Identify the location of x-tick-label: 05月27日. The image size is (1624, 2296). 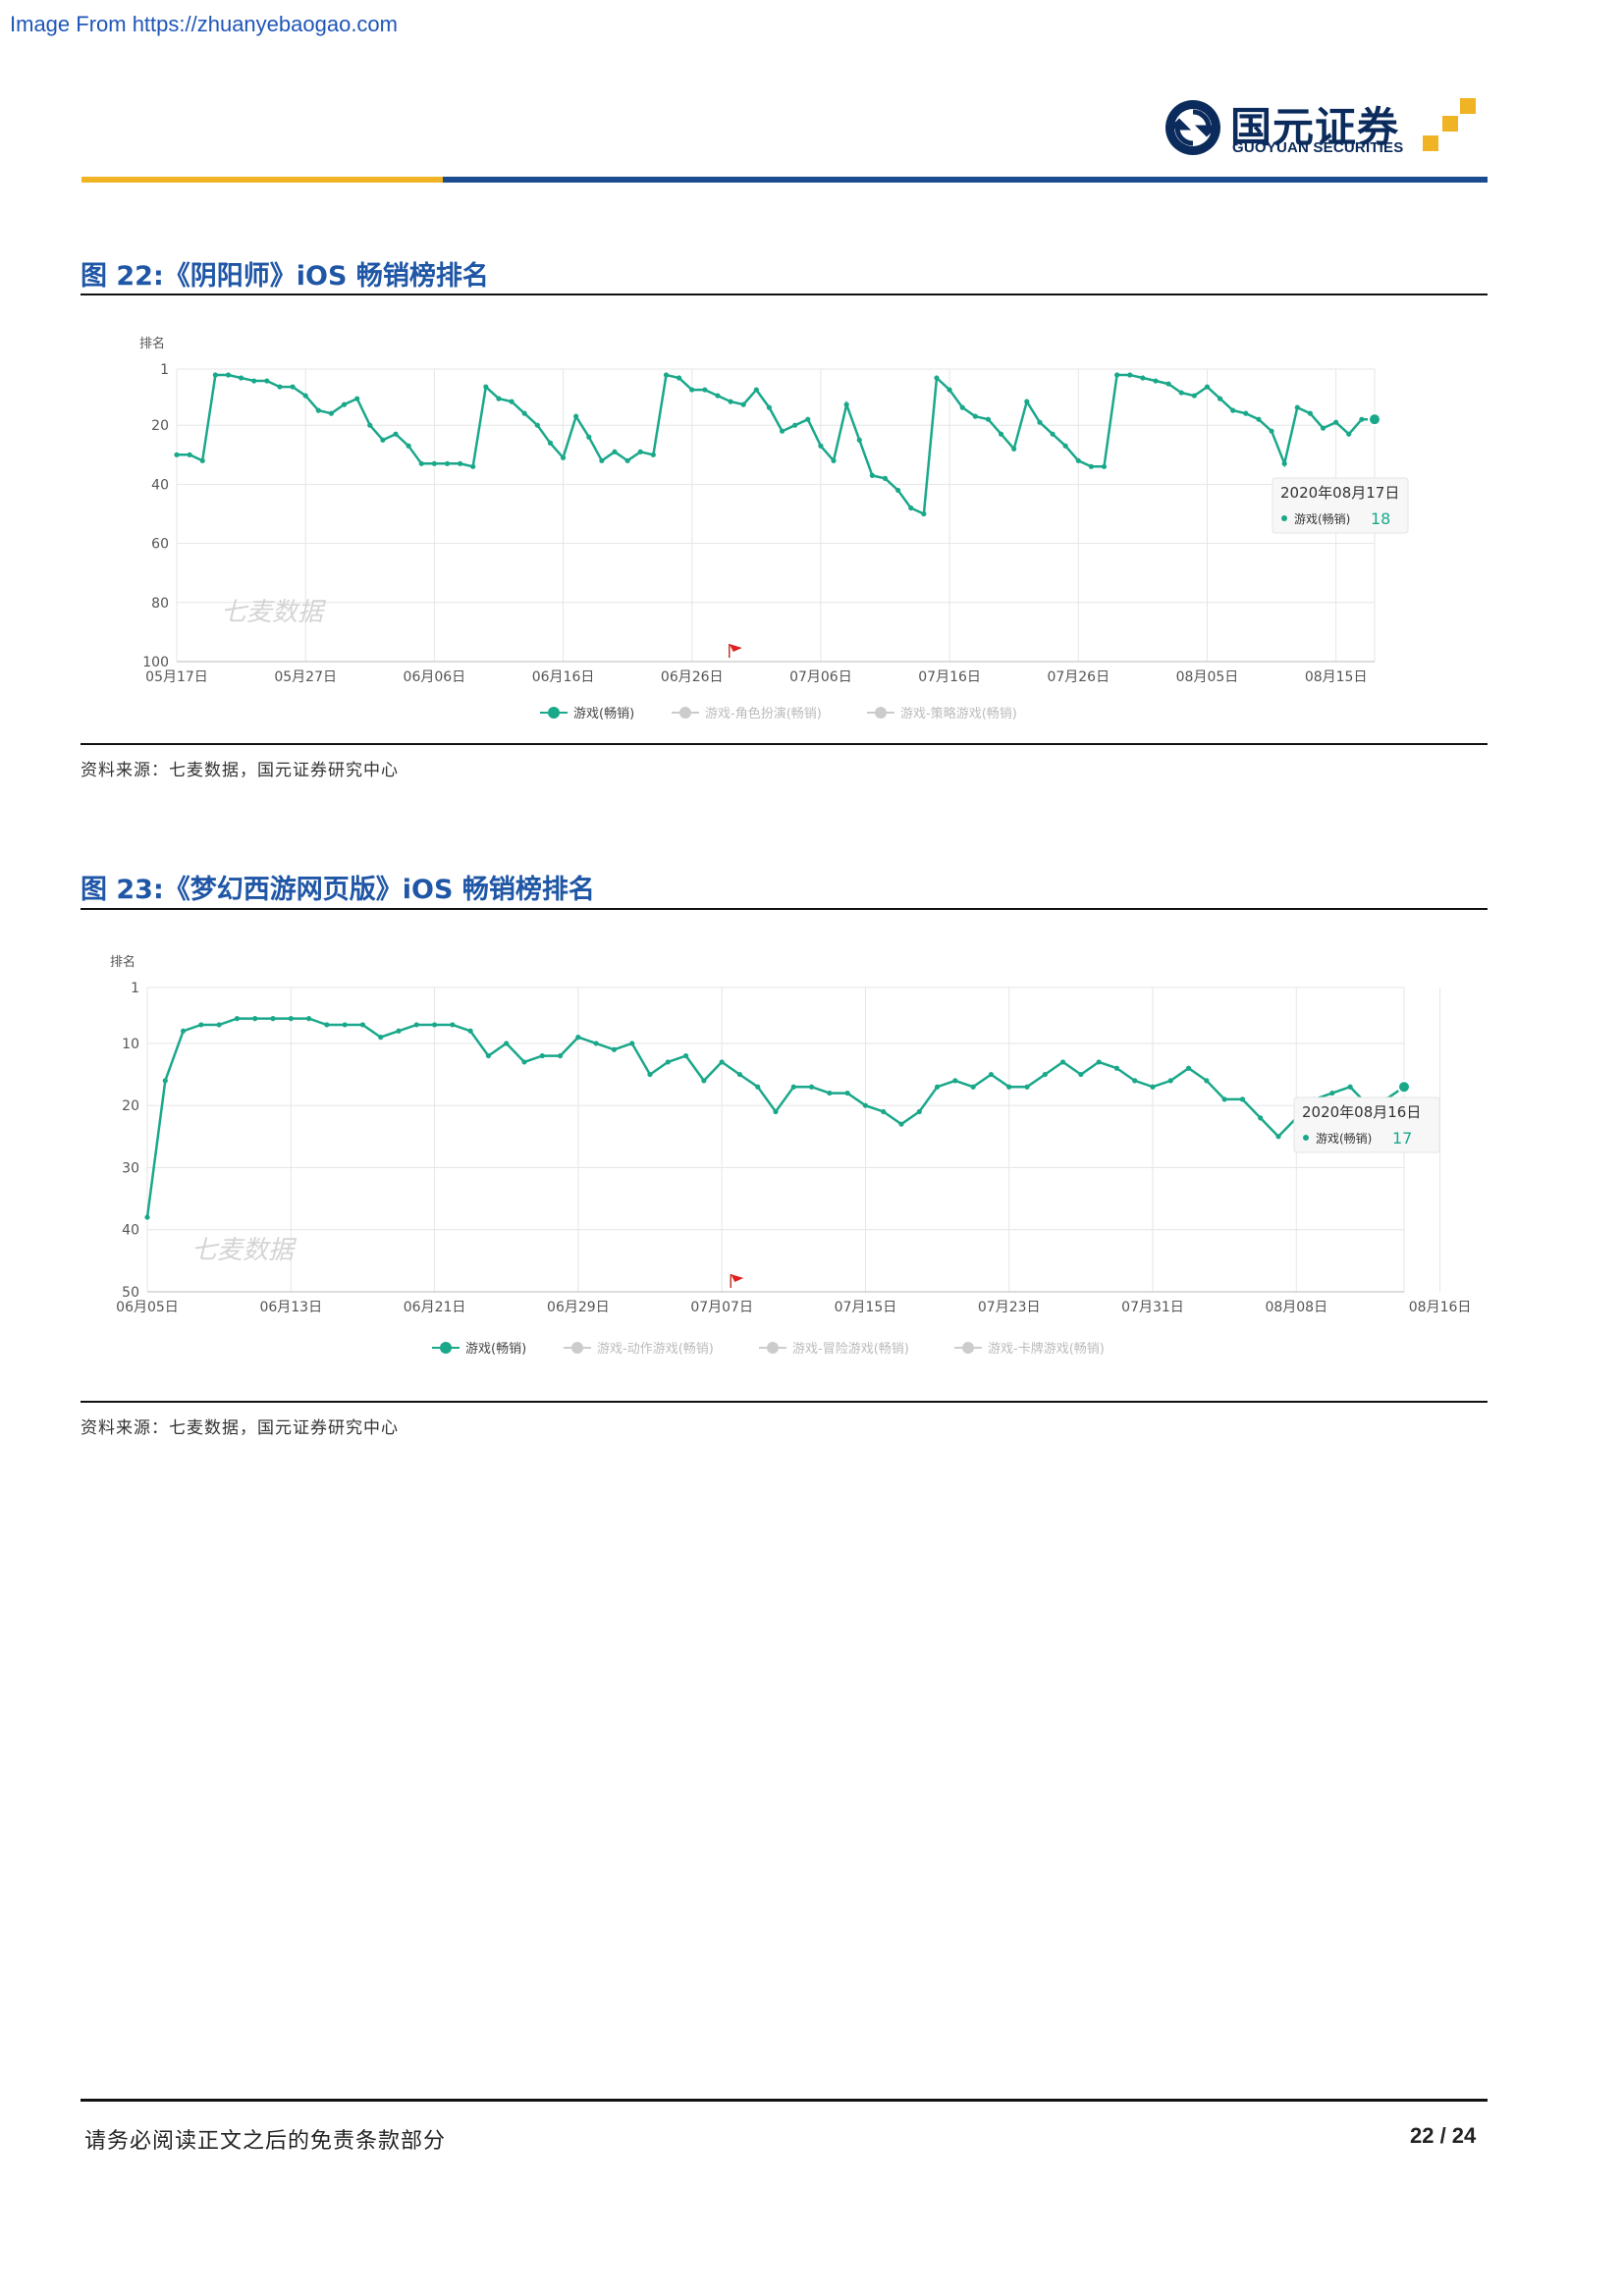
(305, 677).